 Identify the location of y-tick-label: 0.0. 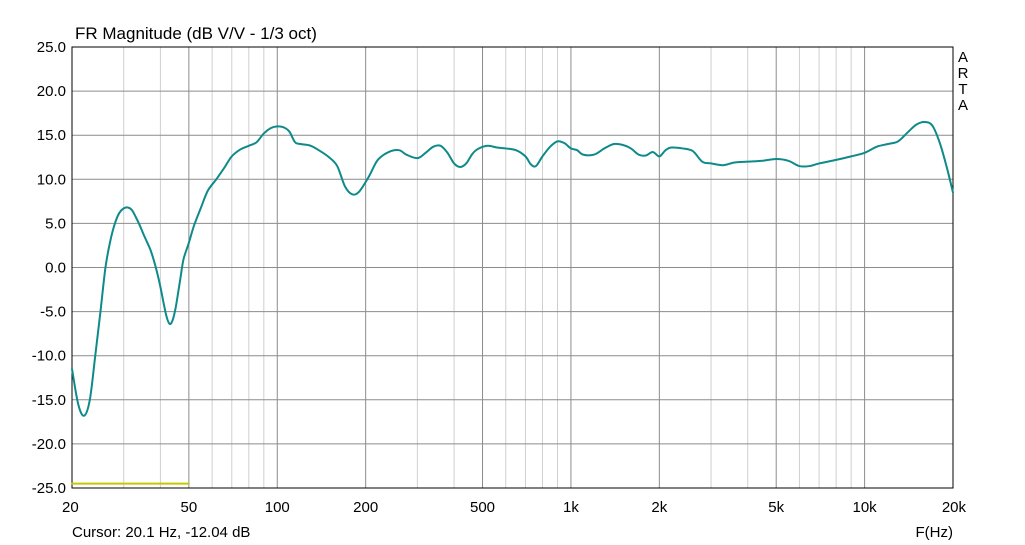
(55, 268).